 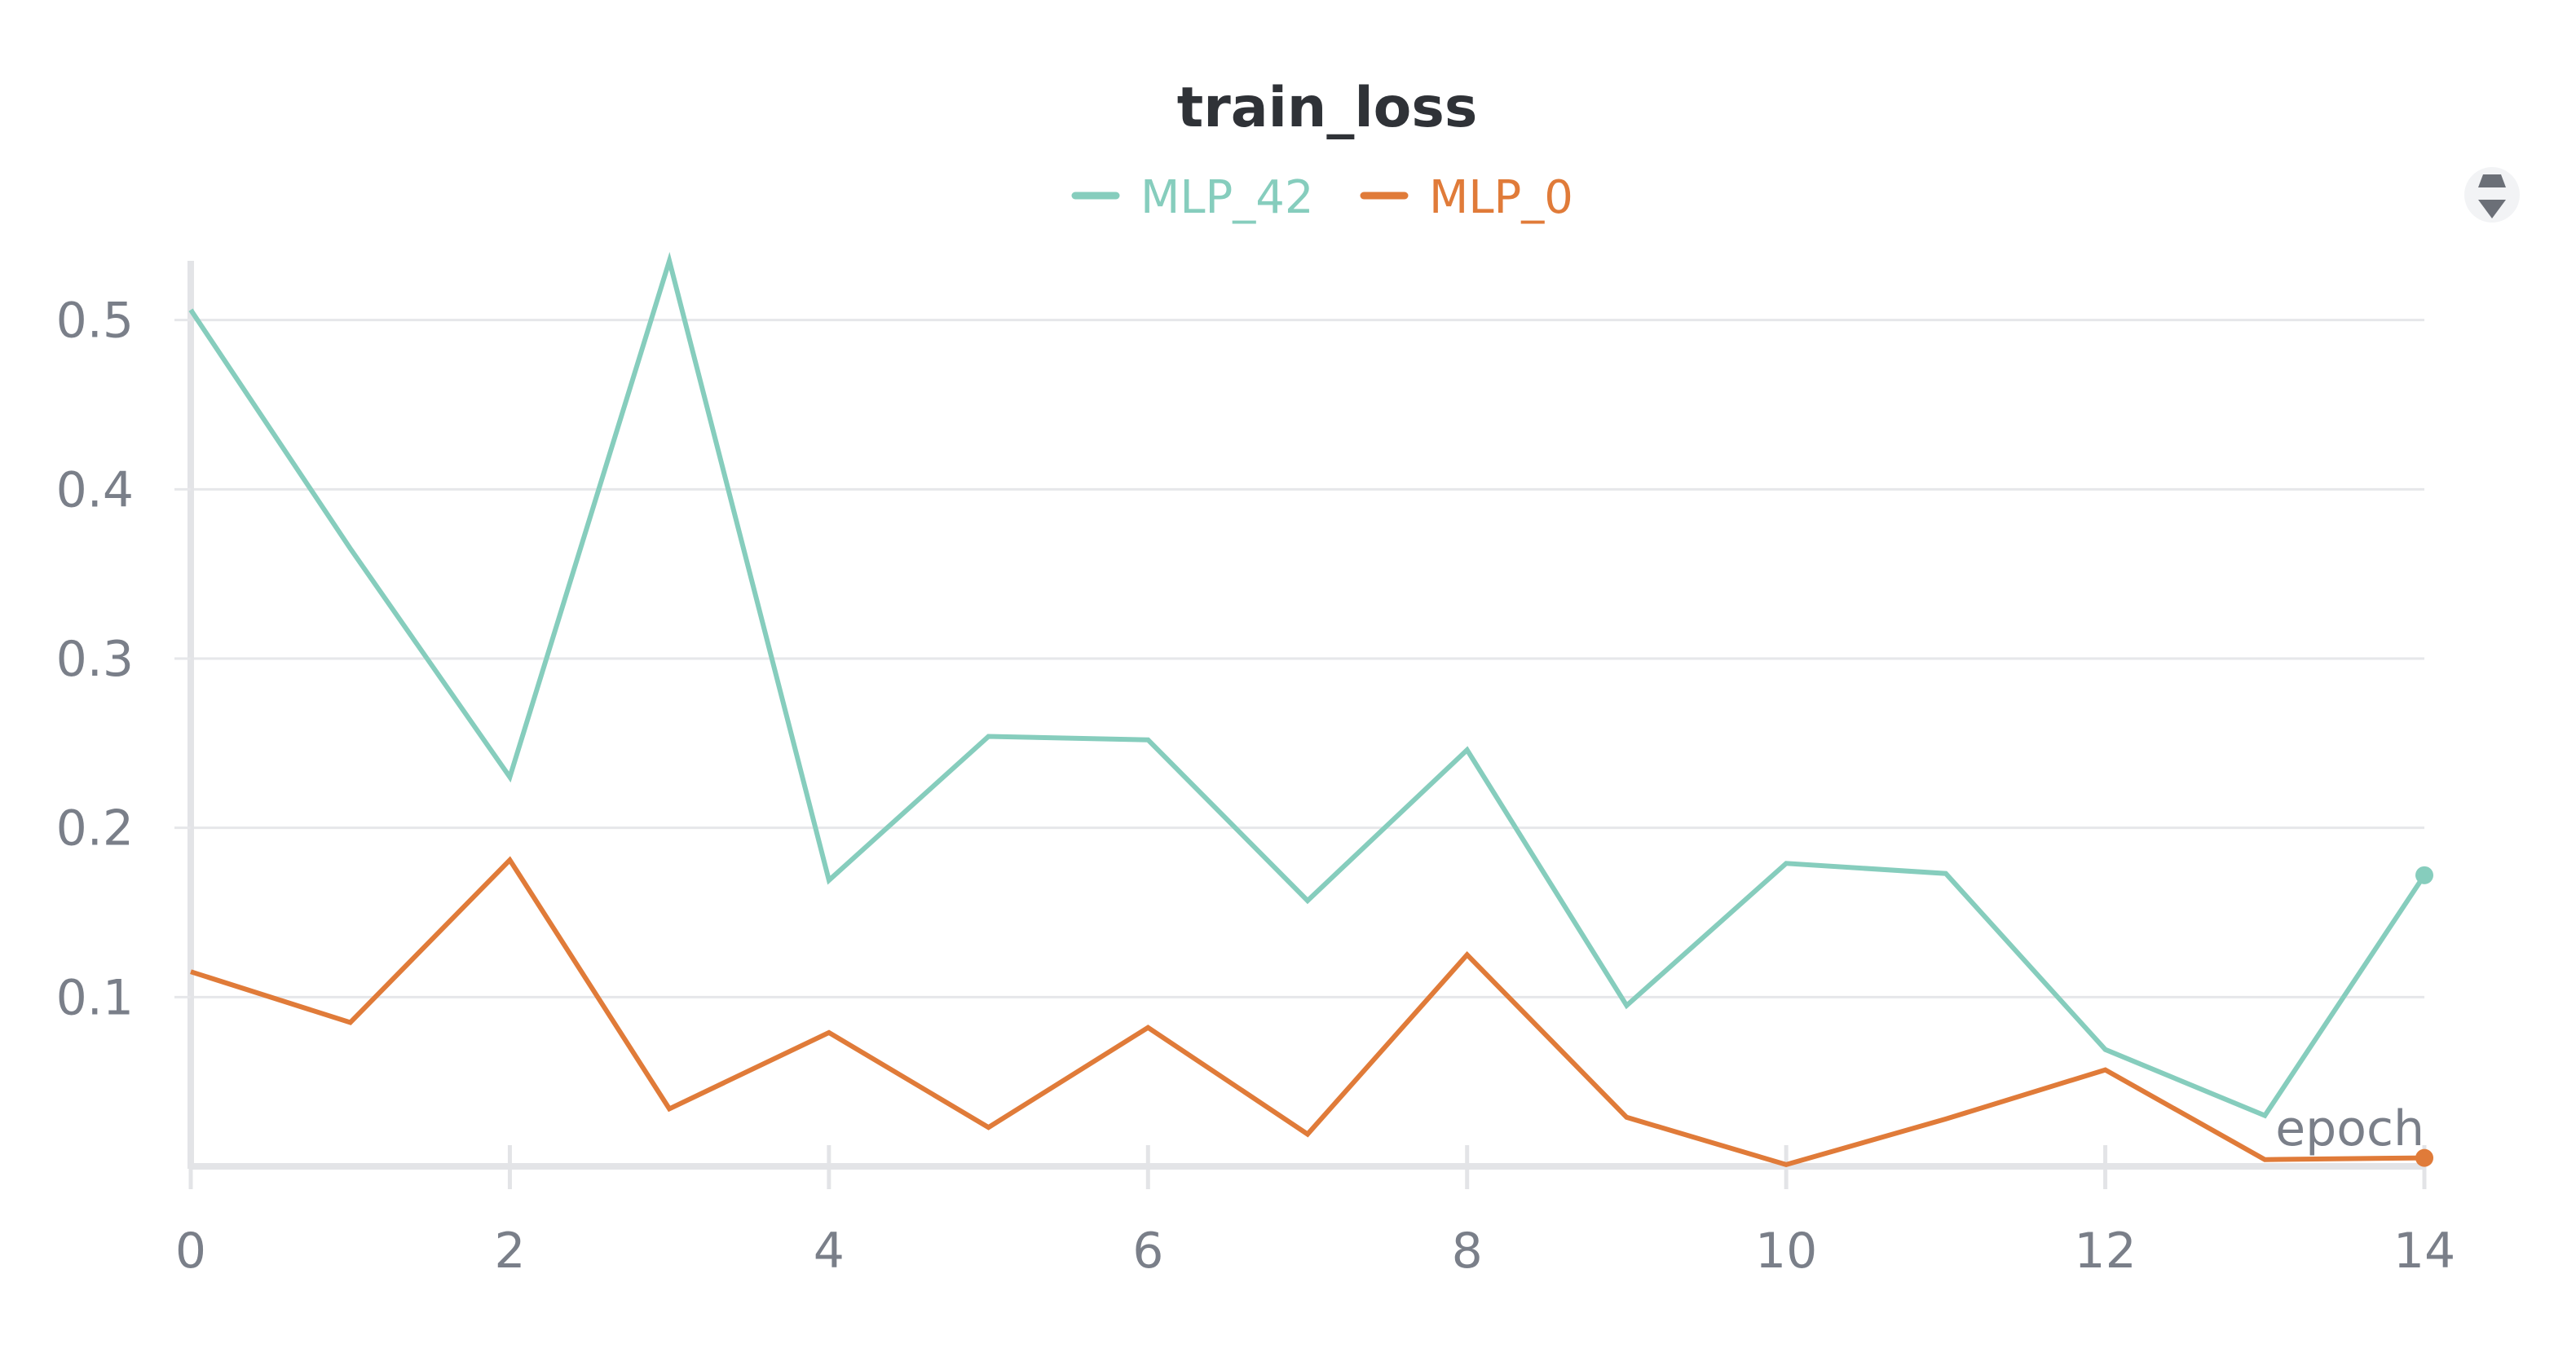 I want to click on legend-item-mlp-0: MLP_0, so click(x=1466, y=197).